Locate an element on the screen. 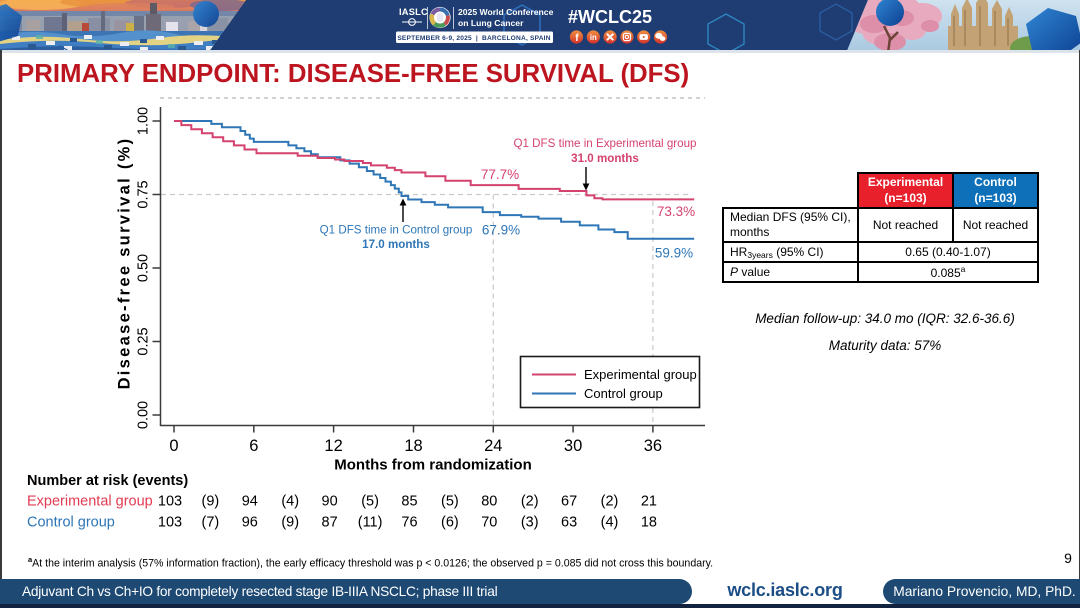  svg-text: 67 is located at coordinates (569, 502).